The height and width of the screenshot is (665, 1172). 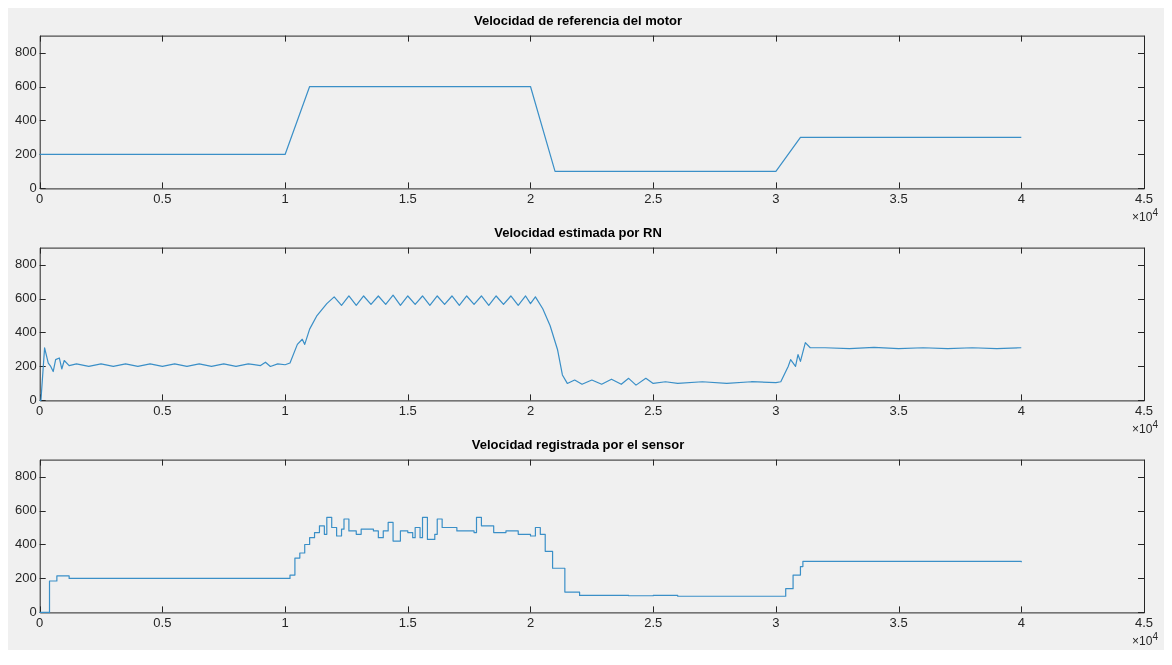 What do you see at coordinates (578, 21) in the screenshot?
I see `chart-title: Velocidad de referencia del motor` at bounding box center [578, 21].